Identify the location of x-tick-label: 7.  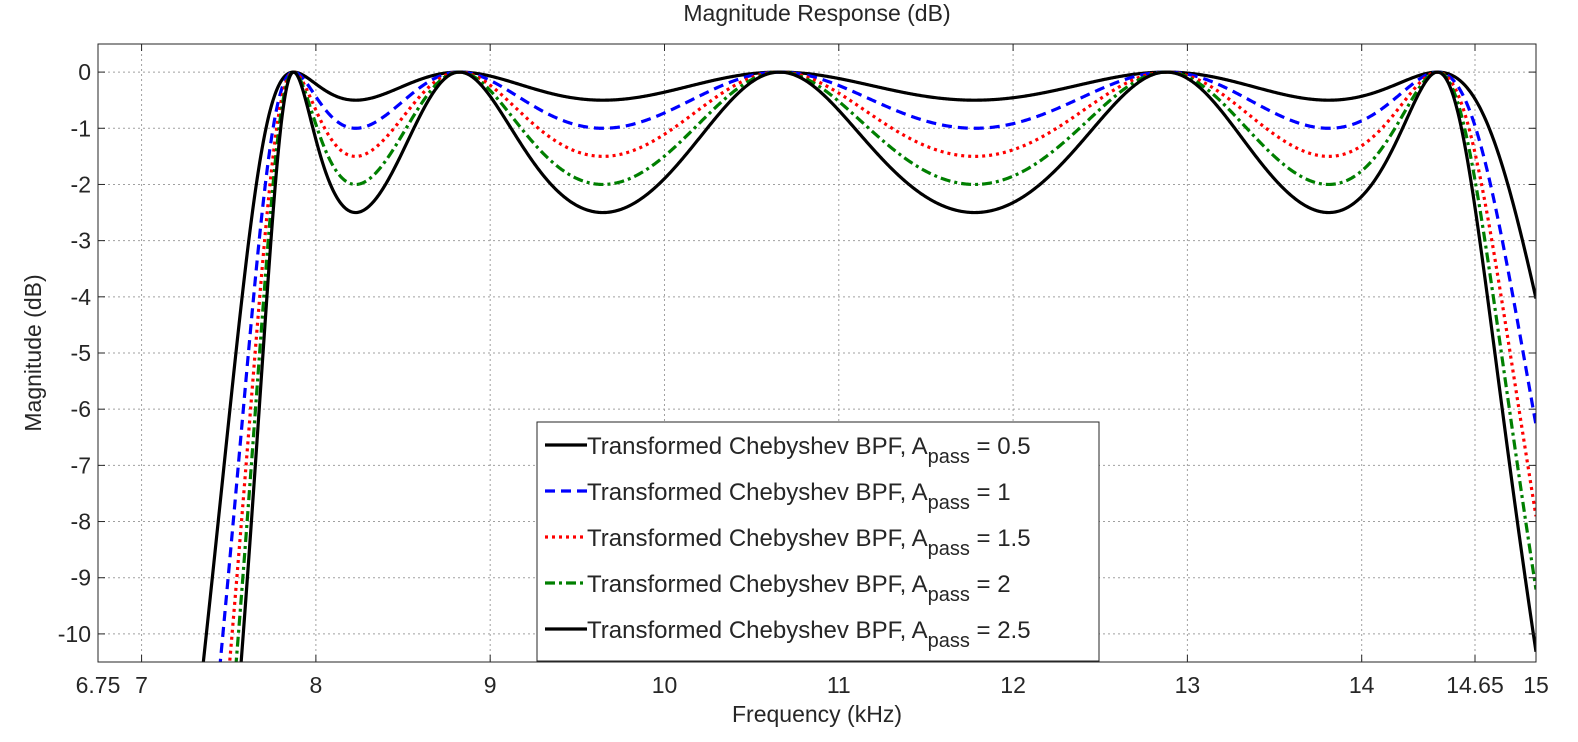
(141, 685).